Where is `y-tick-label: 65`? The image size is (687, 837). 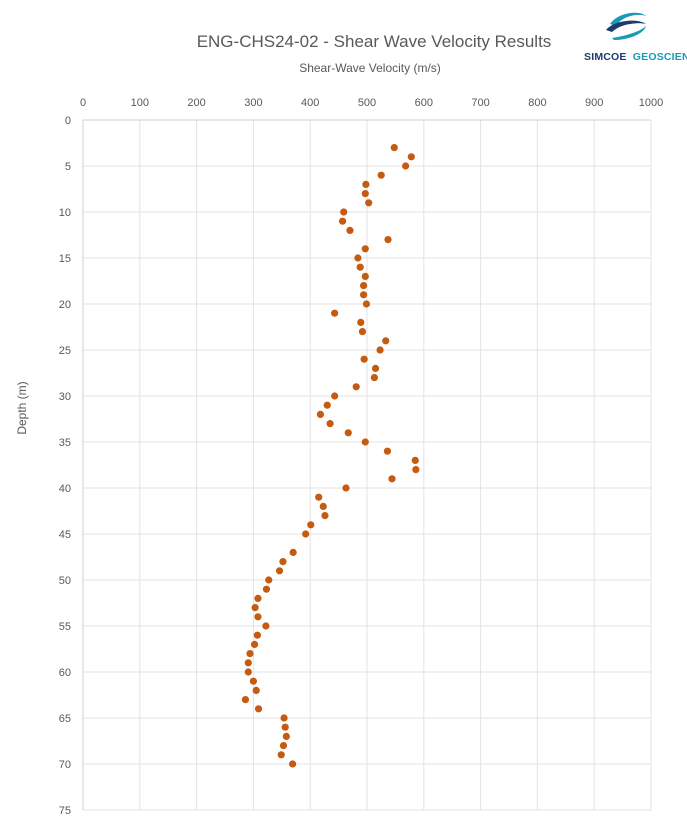 y-tick-label: 65 is located at coordinates (65, 719).